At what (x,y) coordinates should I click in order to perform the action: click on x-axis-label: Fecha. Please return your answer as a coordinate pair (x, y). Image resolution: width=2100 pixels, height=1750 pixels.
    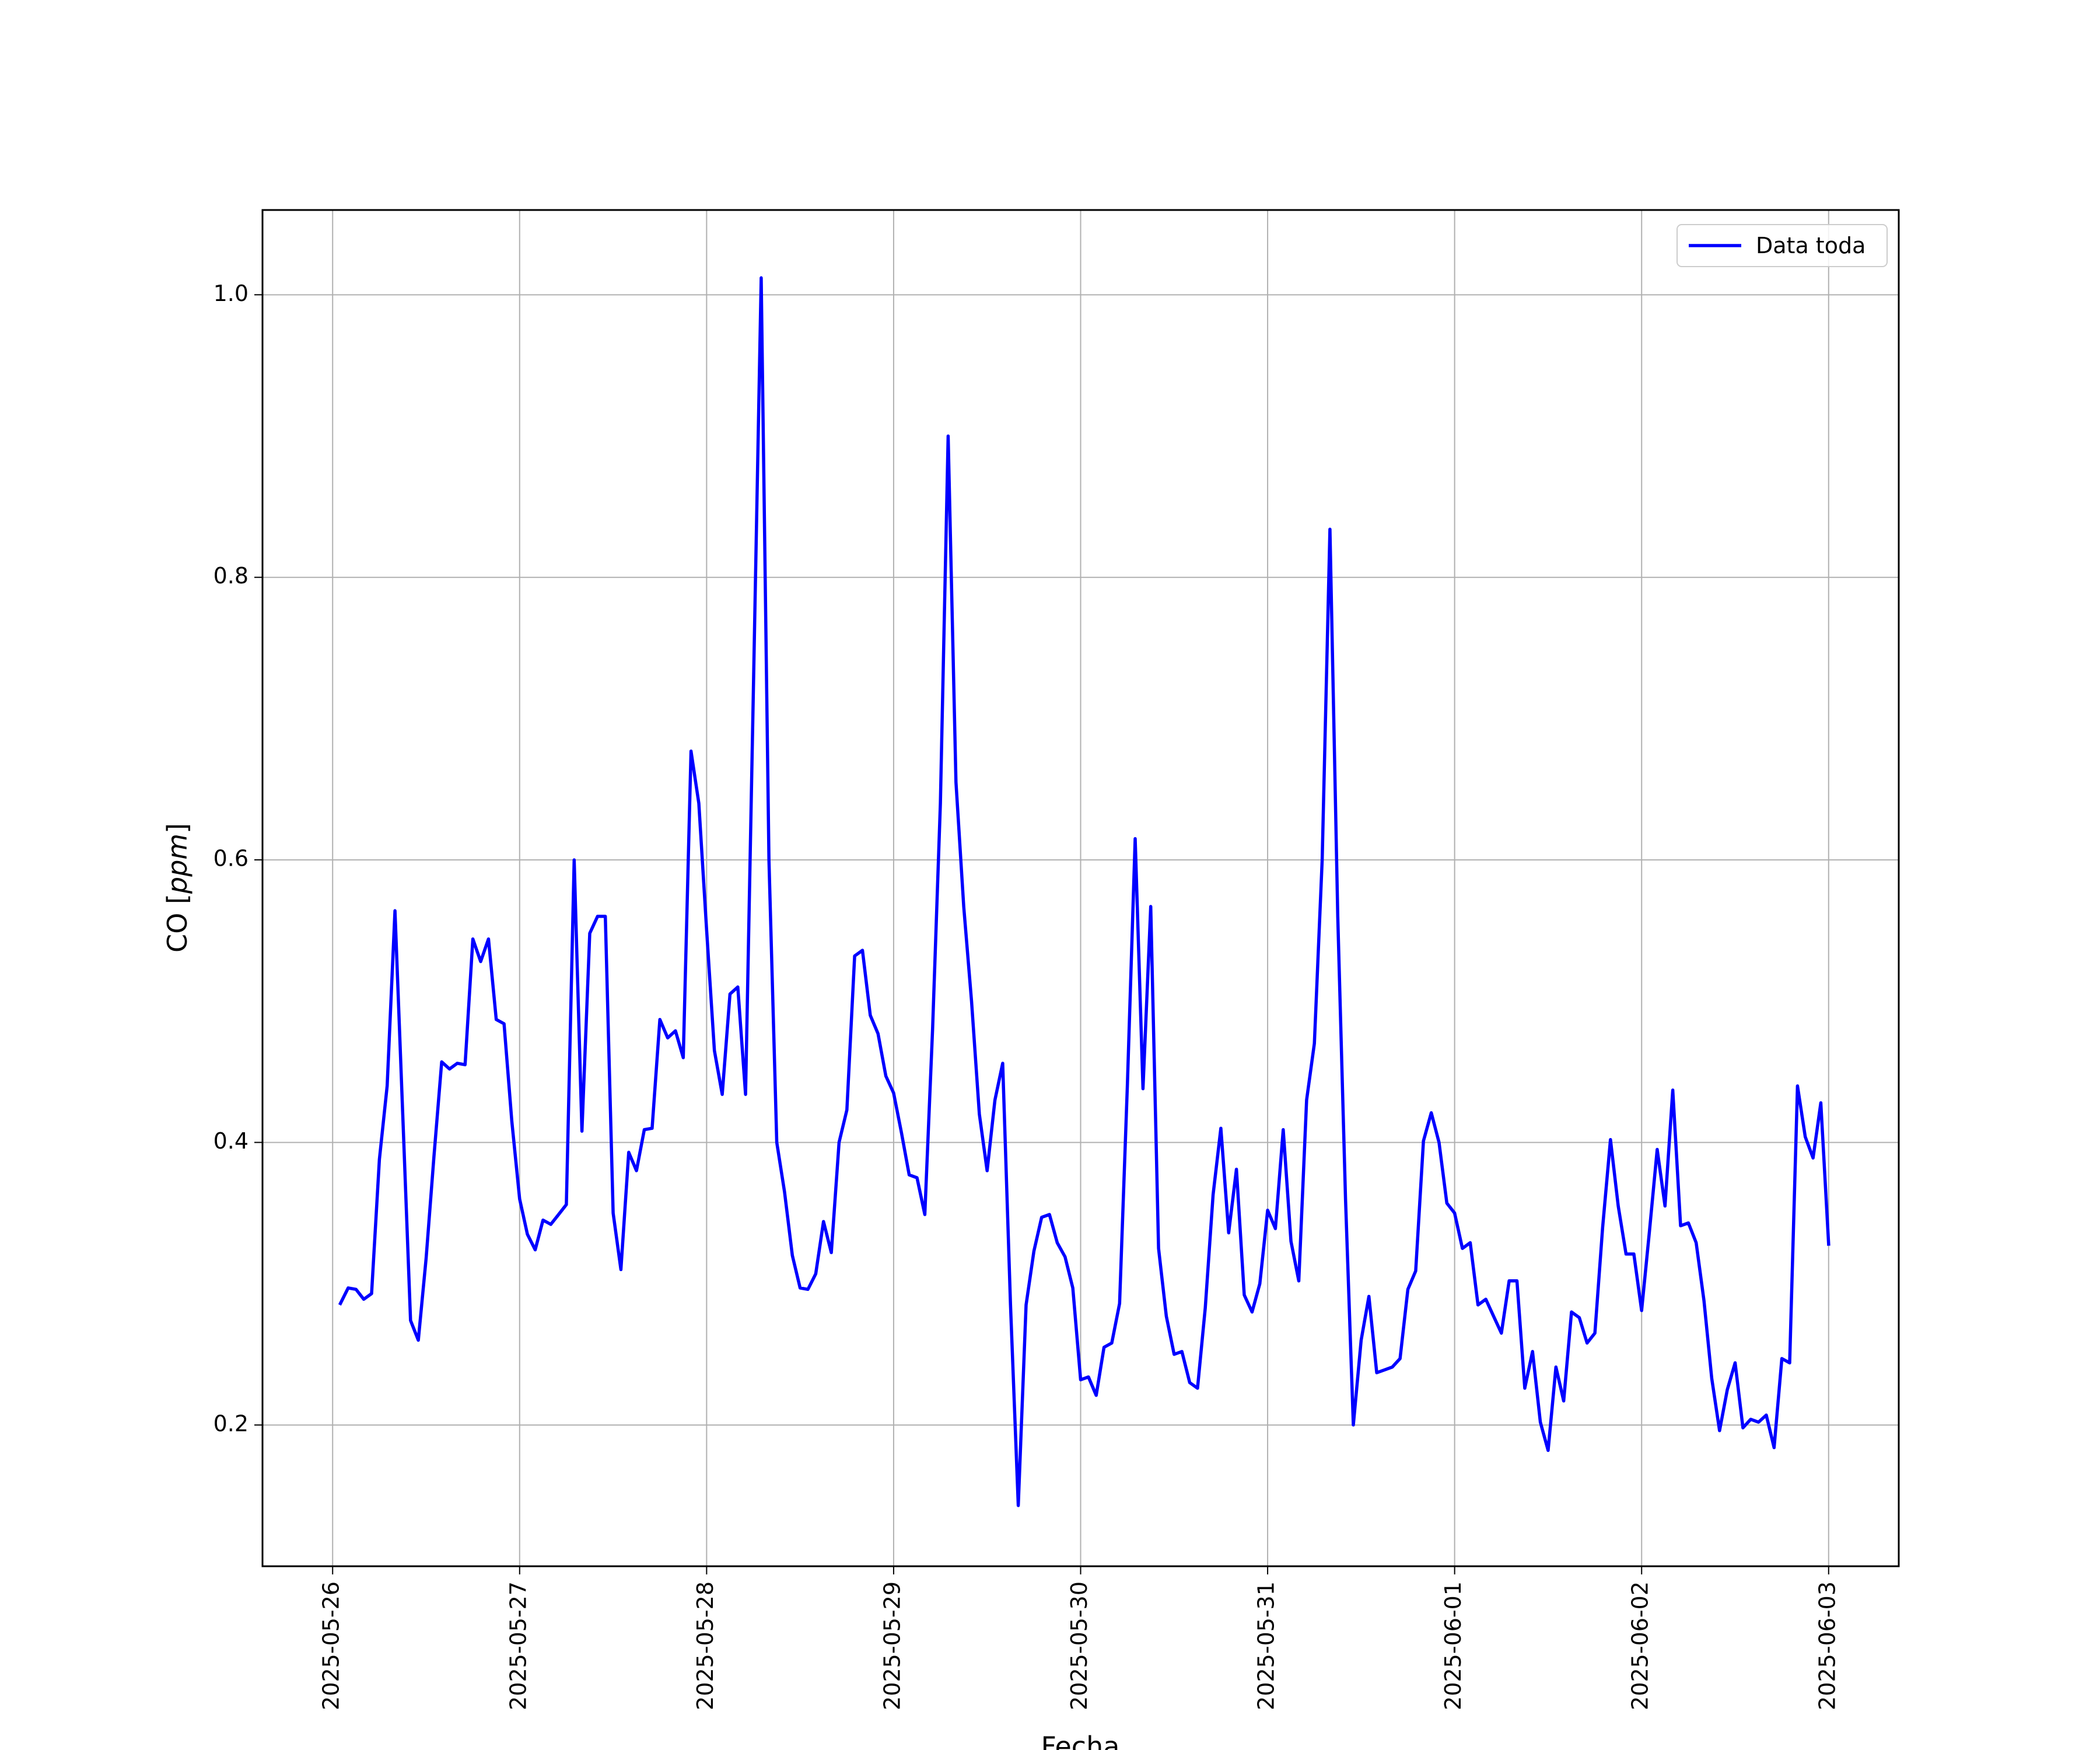
    Looking at the image, I should click on (1080, 1740).